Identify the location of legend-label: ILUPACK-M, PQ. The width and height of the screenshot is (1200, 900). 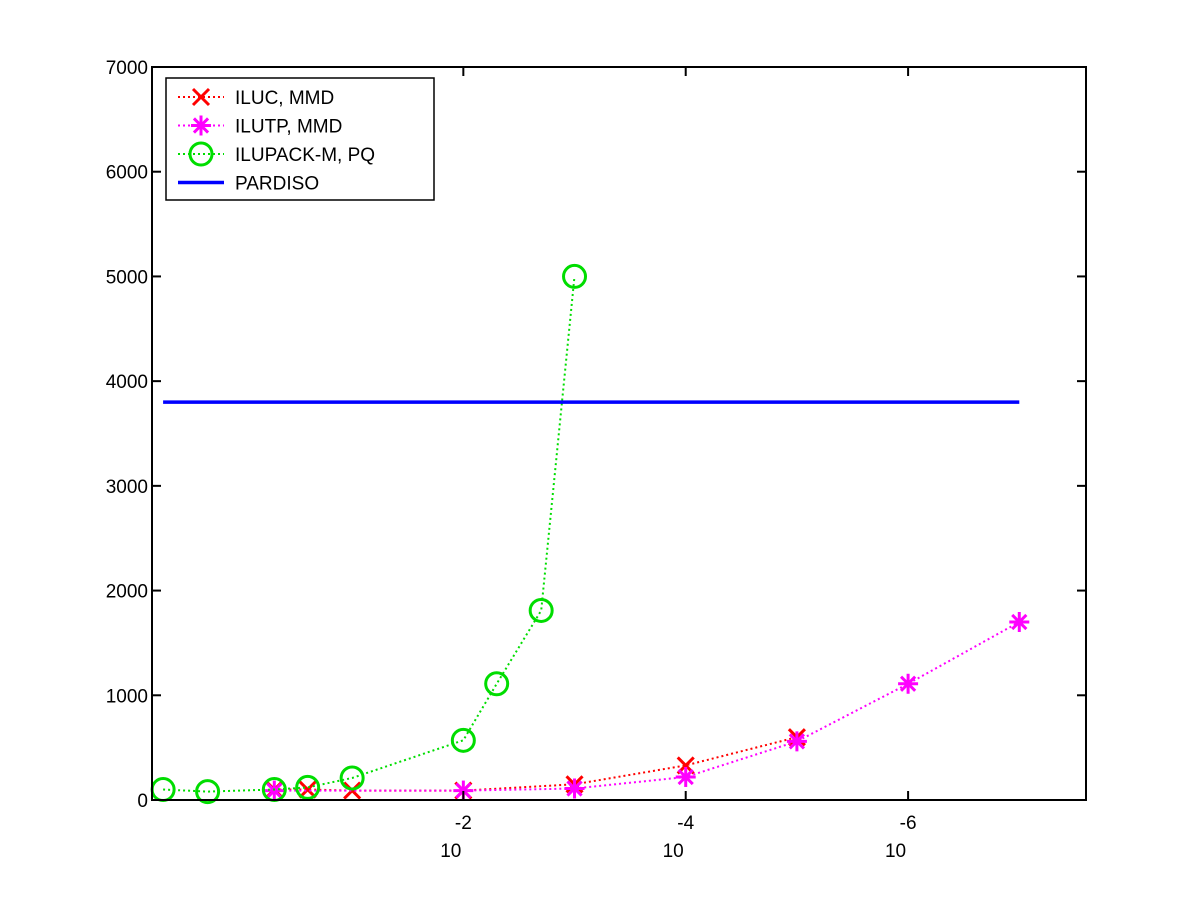
(305, 155).